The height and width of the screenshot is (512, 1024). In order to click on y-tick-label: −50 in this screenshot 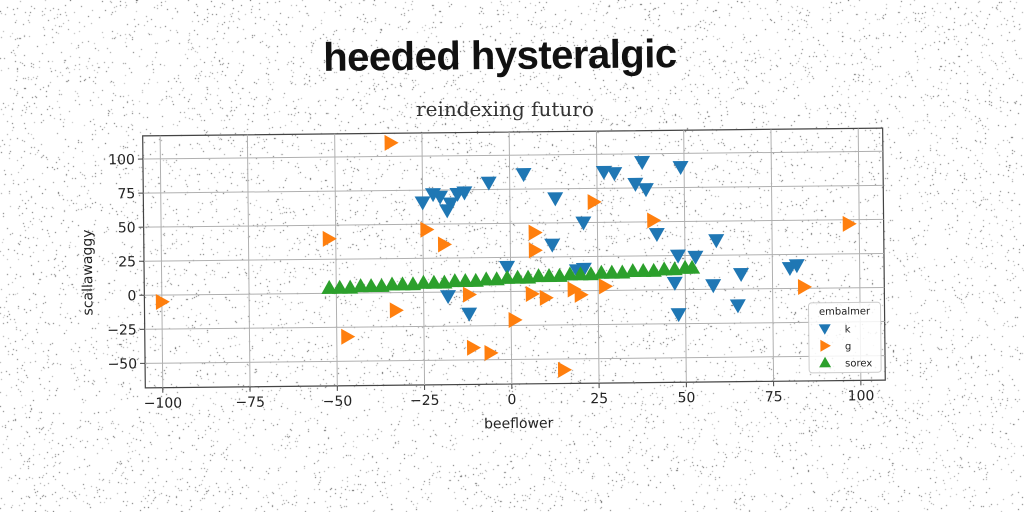, I will do `click(122, 364)`.